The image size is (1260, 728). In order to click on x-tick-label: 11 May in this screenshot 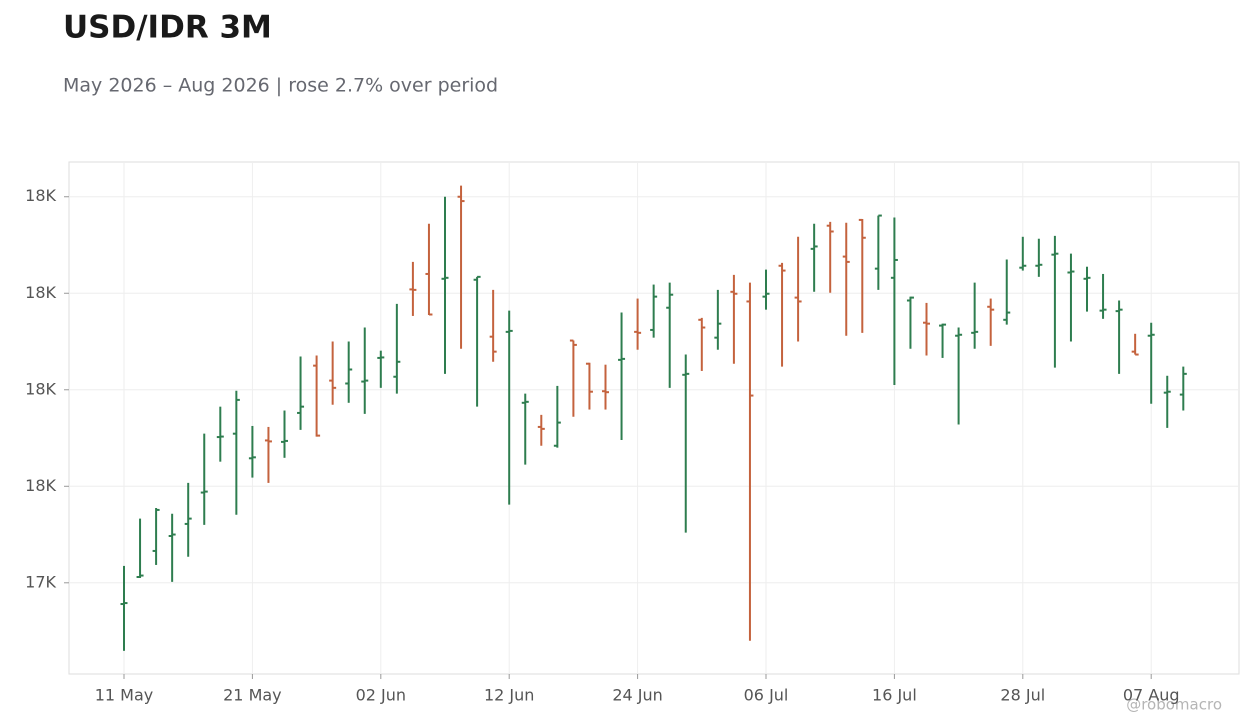, I will do `click(124, 695)`.